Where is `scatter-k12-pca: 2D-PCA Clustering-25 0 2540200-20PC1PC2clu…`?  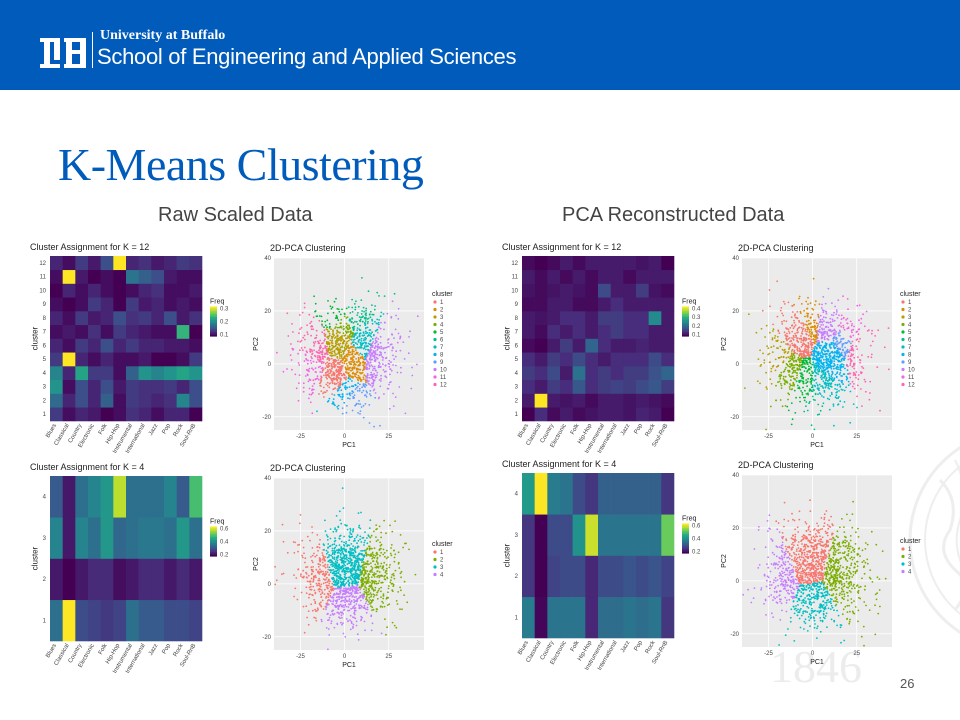
scatter-k12-pca: 2D-PCA Clustering-25 0 2540200-20PC1PC2clu… is located at coordinates (821, 346).